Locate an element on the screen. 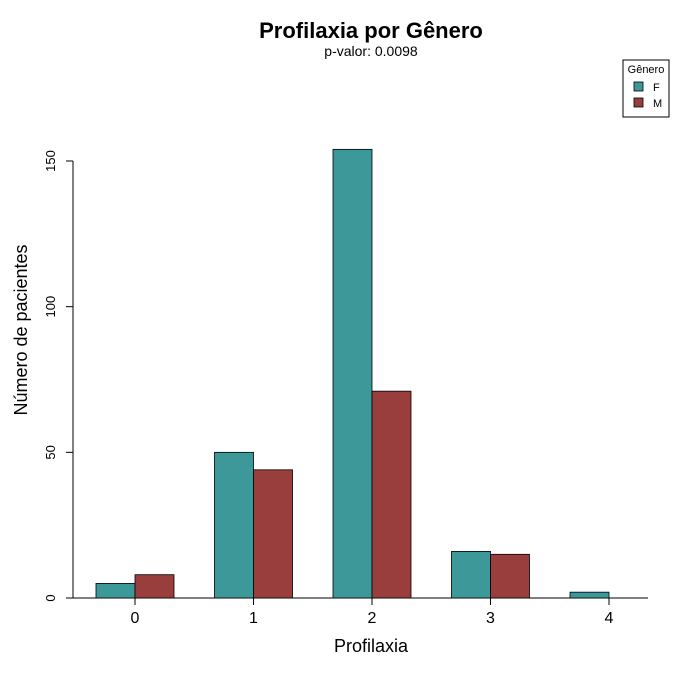  y-tick-label: 50 is located at coordinates (50, 452).